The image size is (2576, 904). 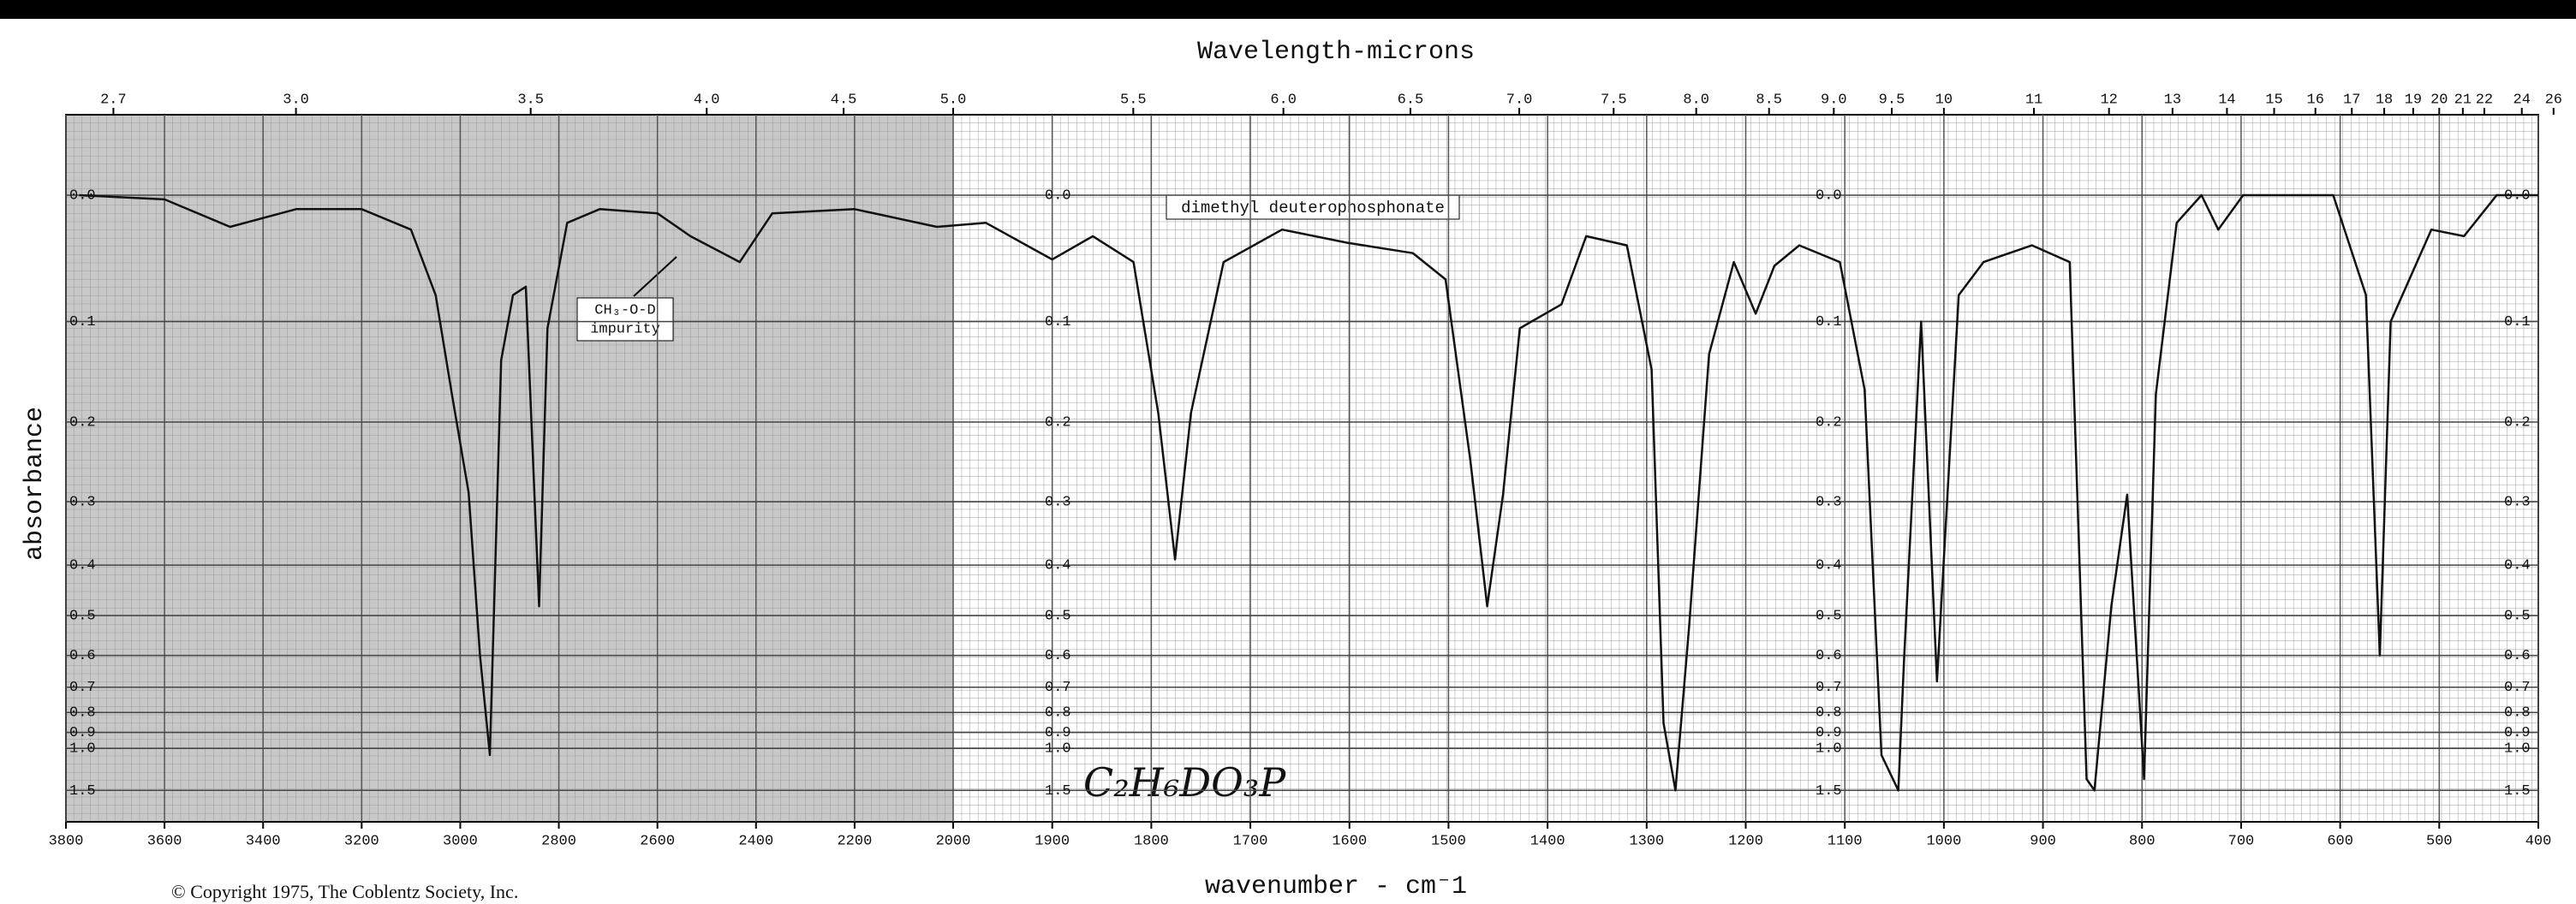 What do you see at coordinates (1152, 841) in the screenshot?
I see `x-tick-label: 1800` at bounding box center [1152, 841].